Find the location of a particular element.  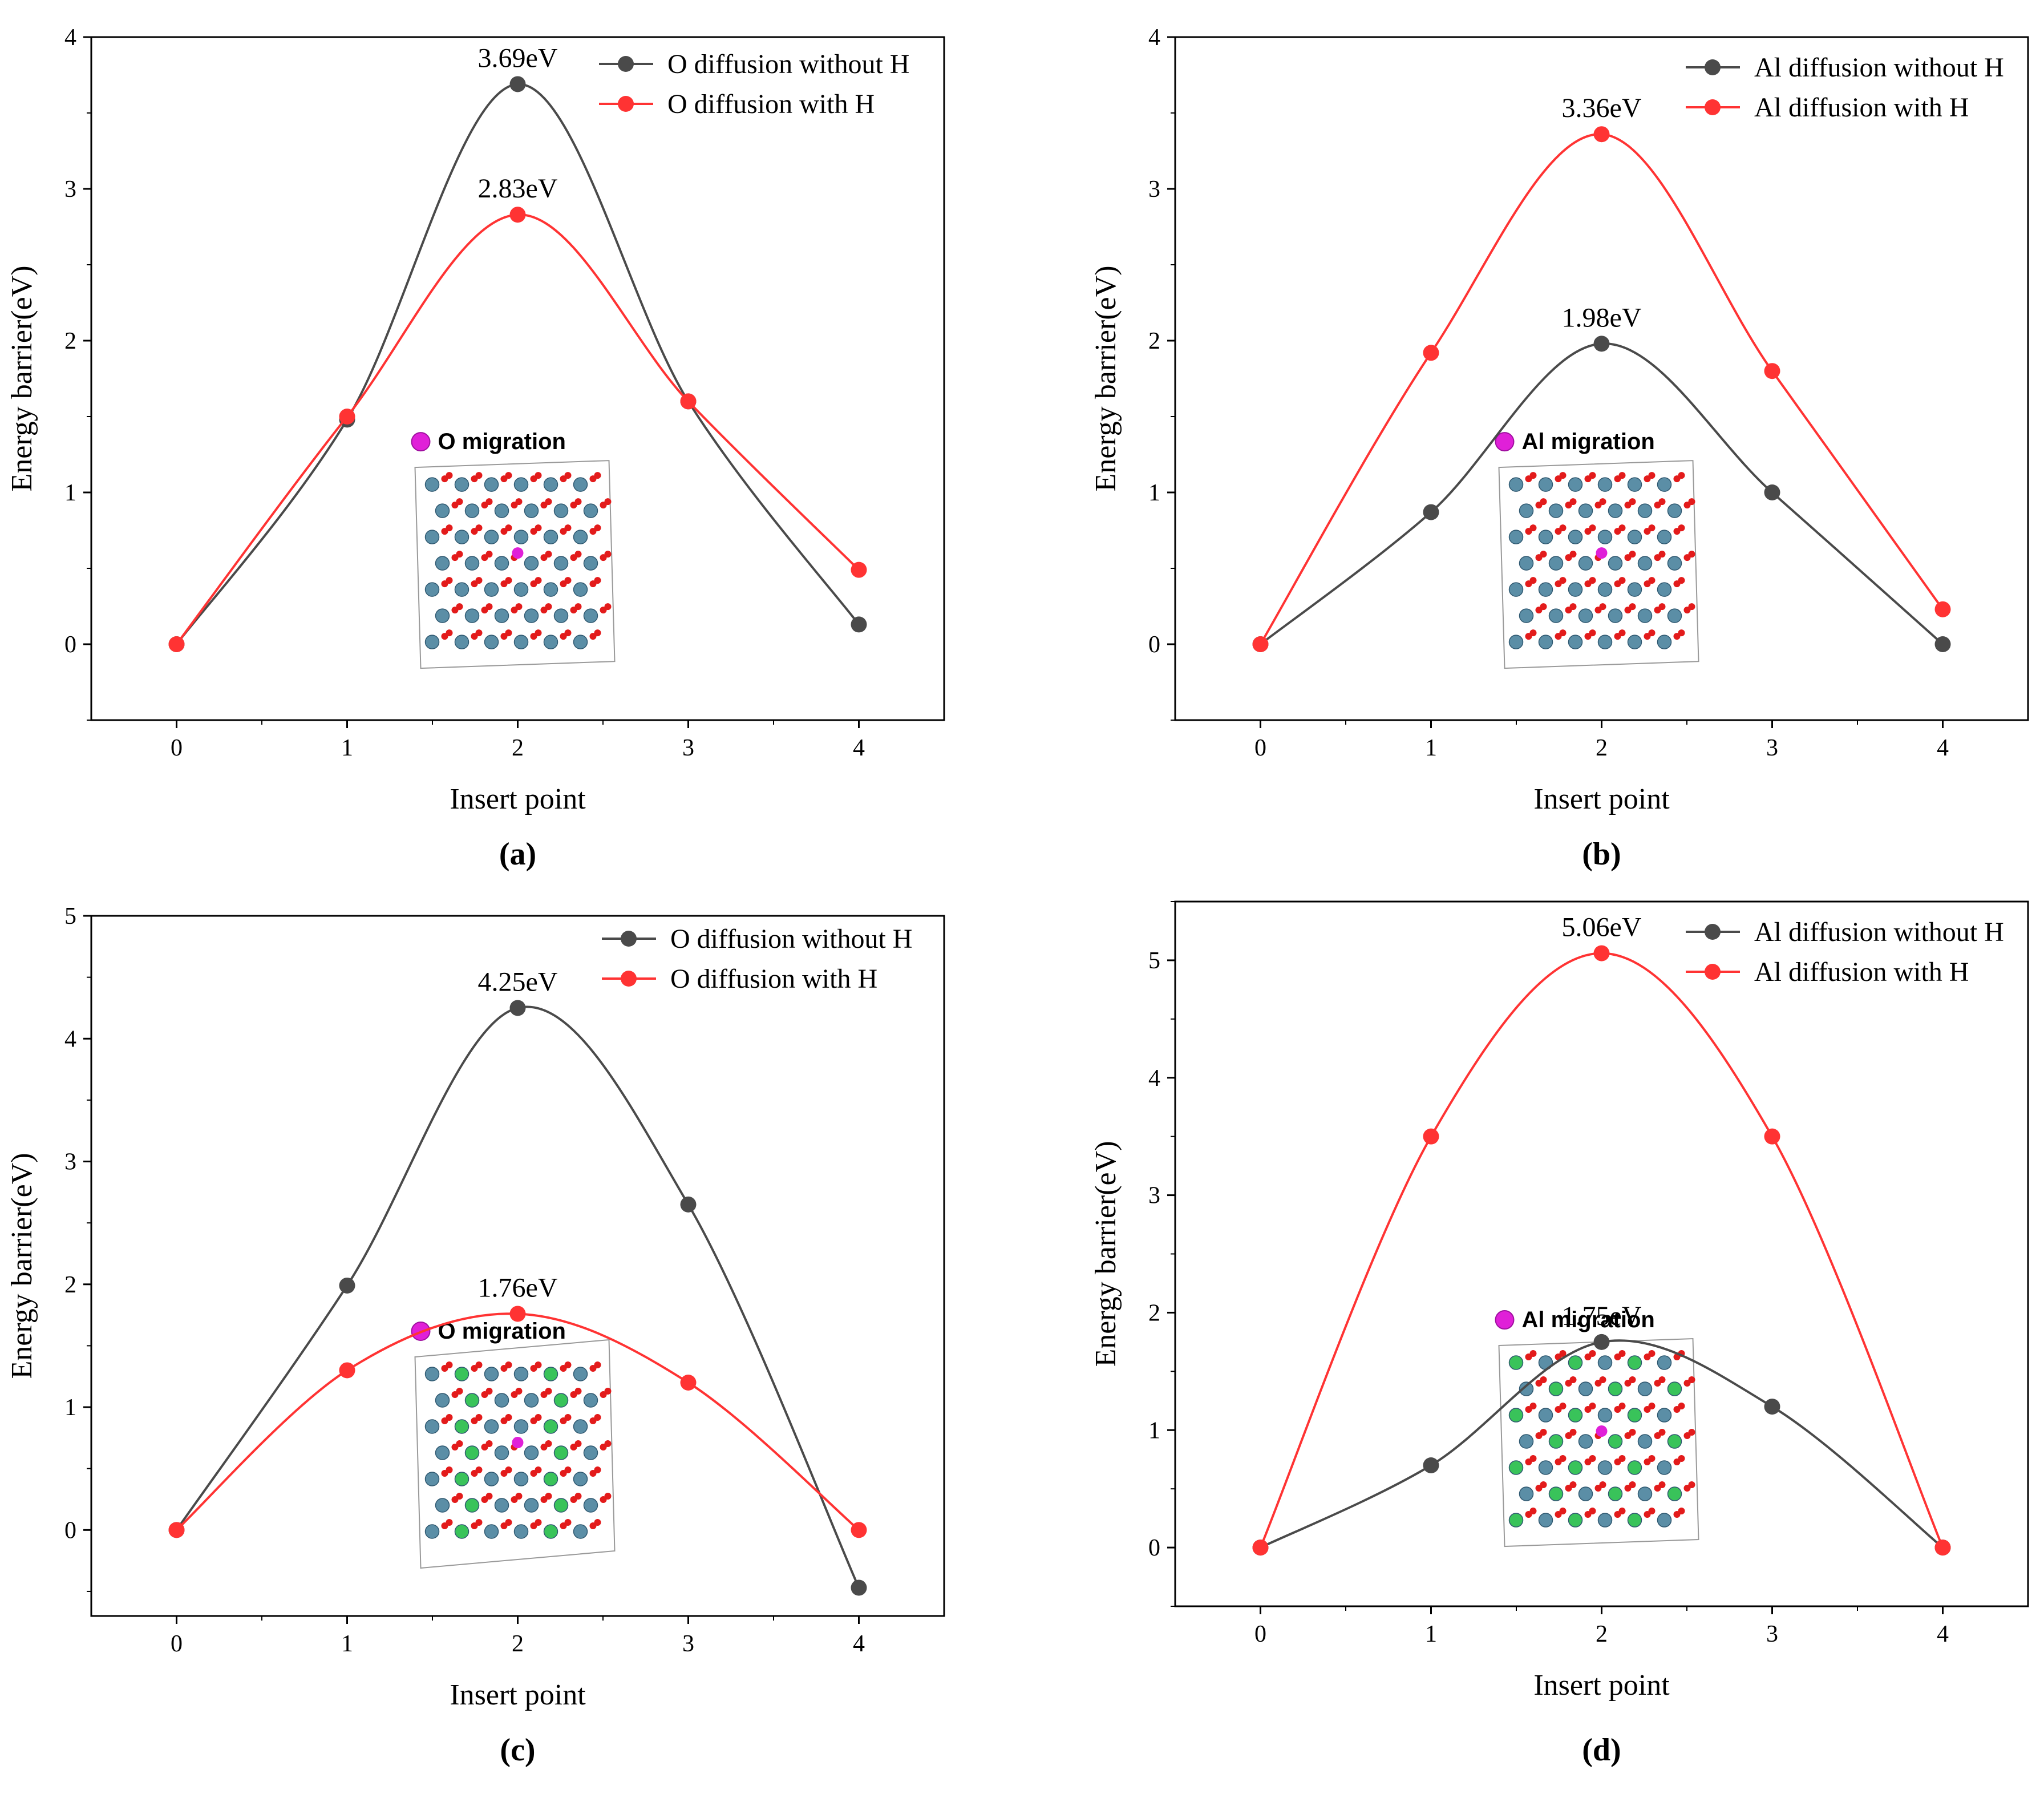

y-tick-label: 0 is located at coordinates (70, 1530).